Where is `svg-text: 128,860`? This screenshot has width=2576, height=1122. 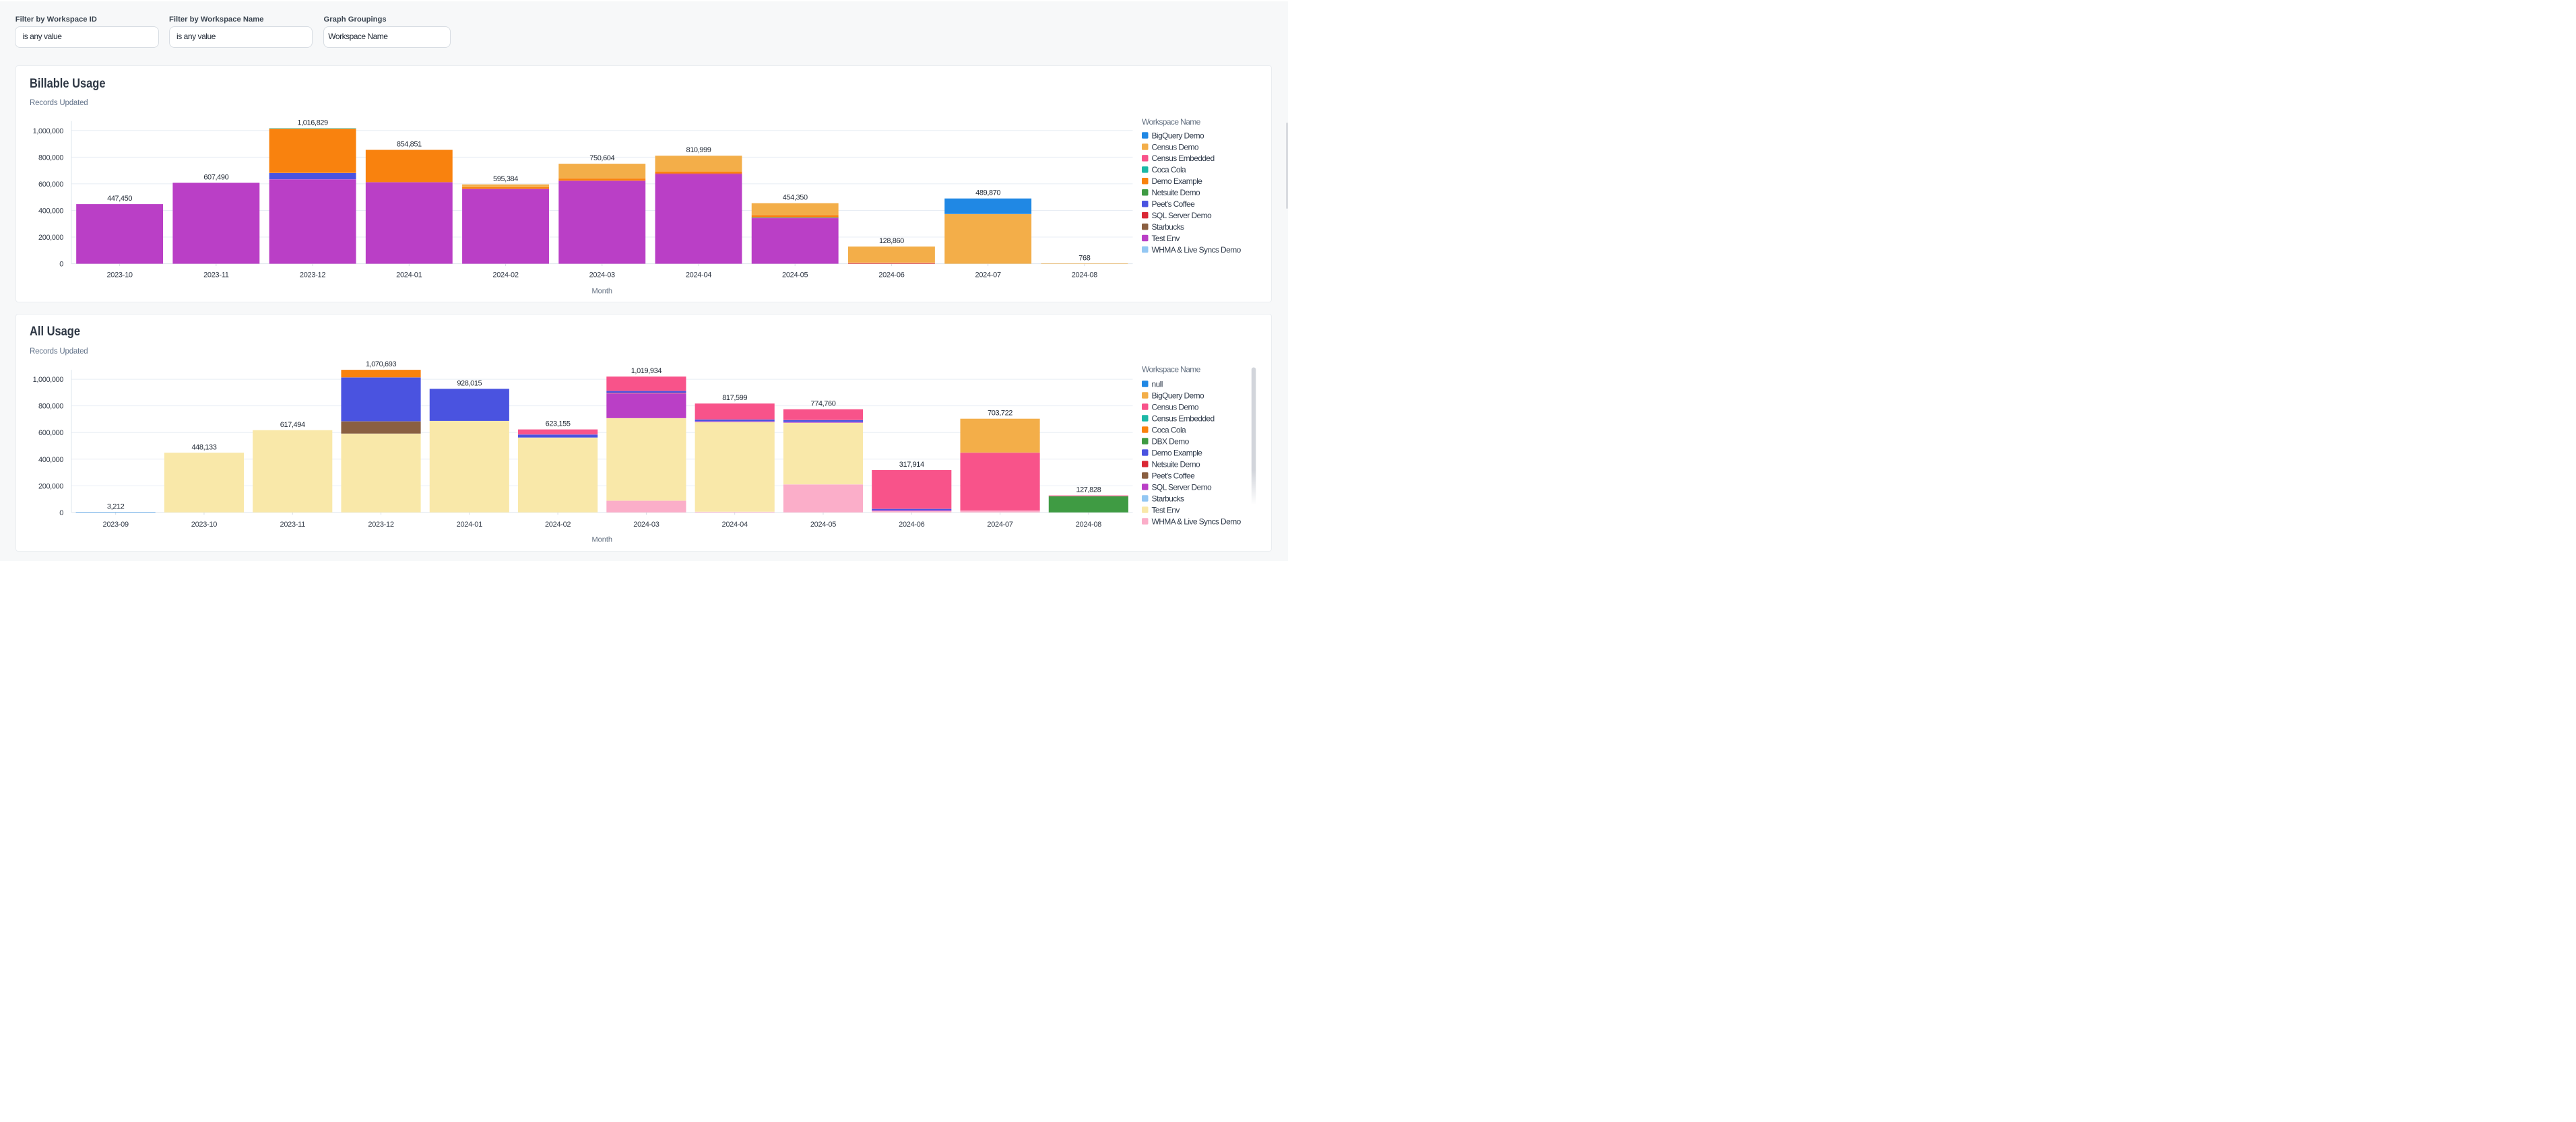
svg-text: 128,860 is located at coordinates (891, 241).